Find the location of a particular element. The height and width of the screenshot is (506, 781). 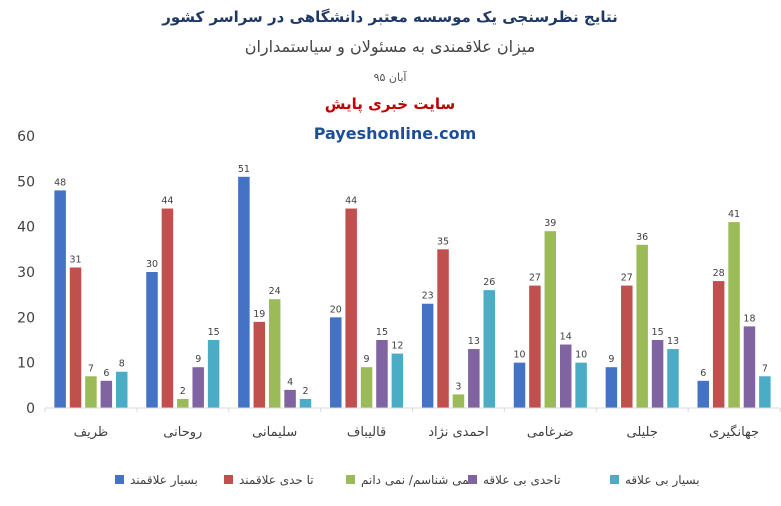

data-label: 12 is located at coordinates (397, 346).